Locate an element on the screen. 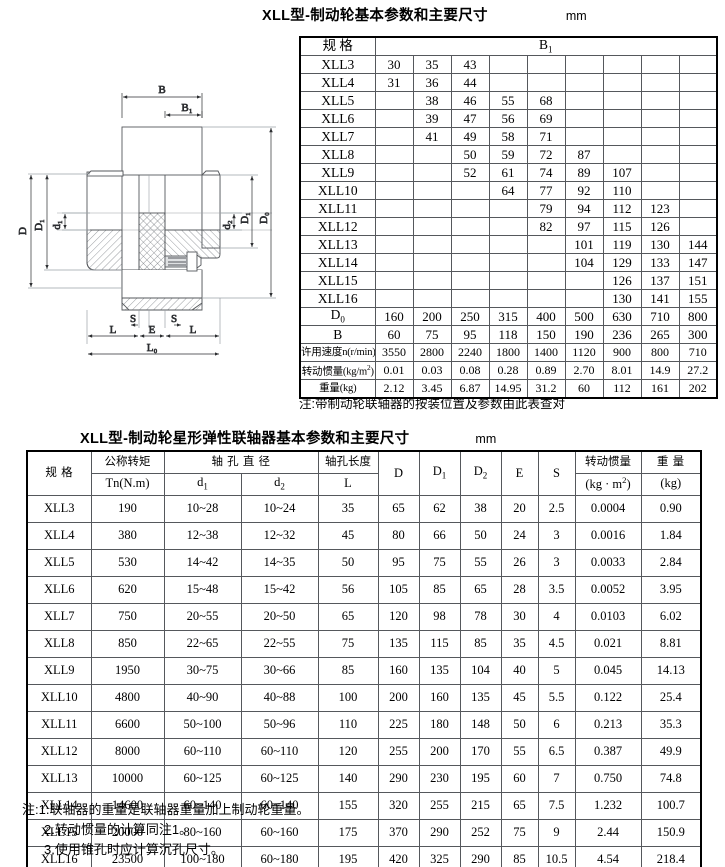  table2-cell-D: 200 is located at coordinates (398, 697).